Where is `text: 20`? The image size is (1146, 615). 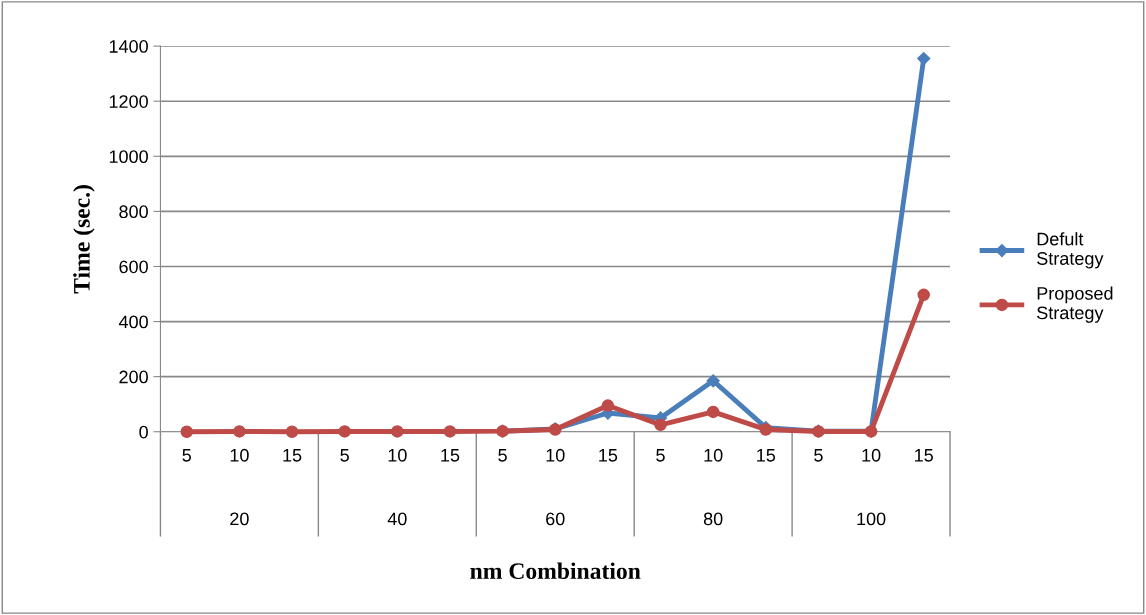
text: 20 is located at coordinates (239, 519).